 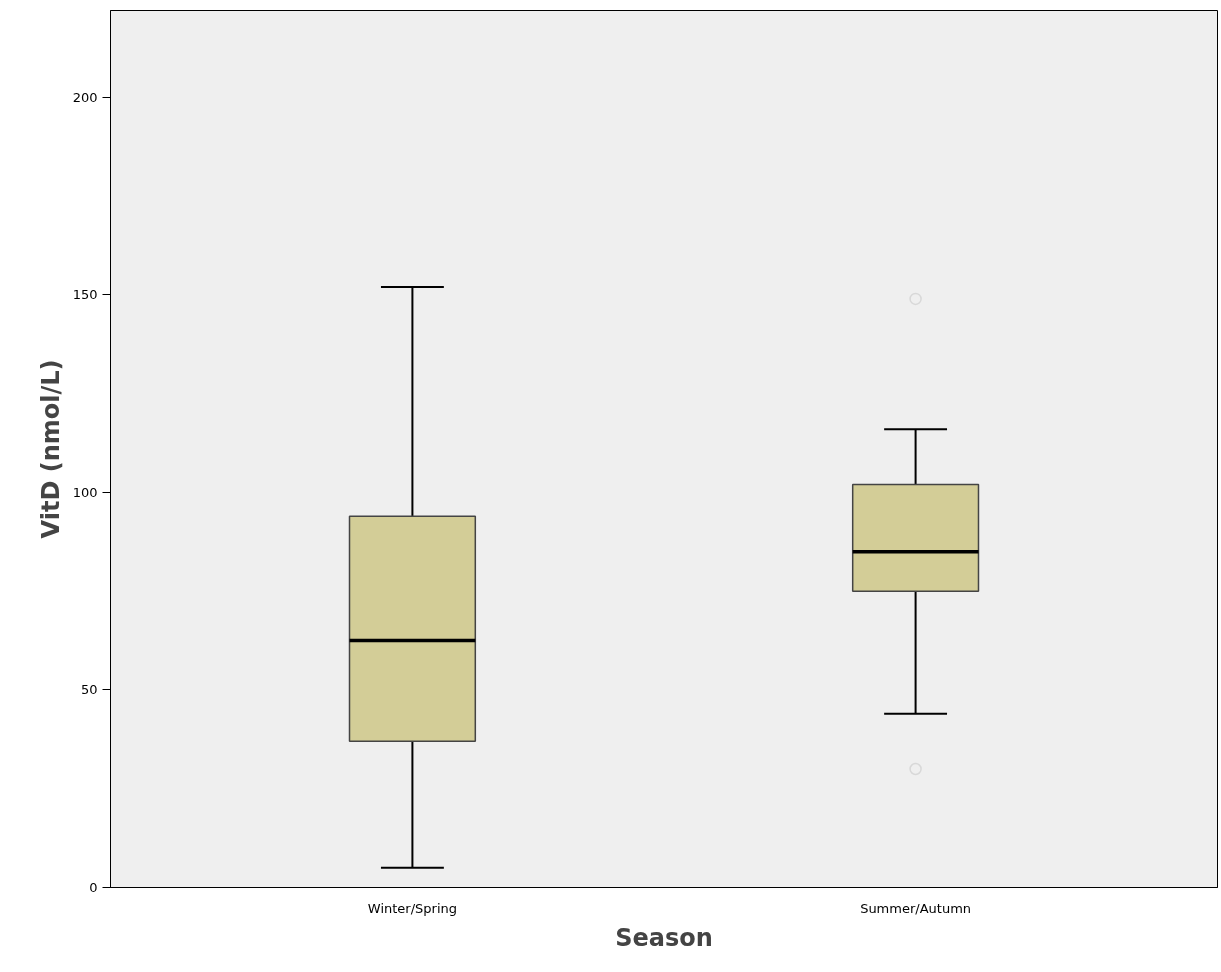 What do you see at coordinates (85, 97) in the screenshot?
I see `y-tick-label: 200` at bounding box center [85, 97].